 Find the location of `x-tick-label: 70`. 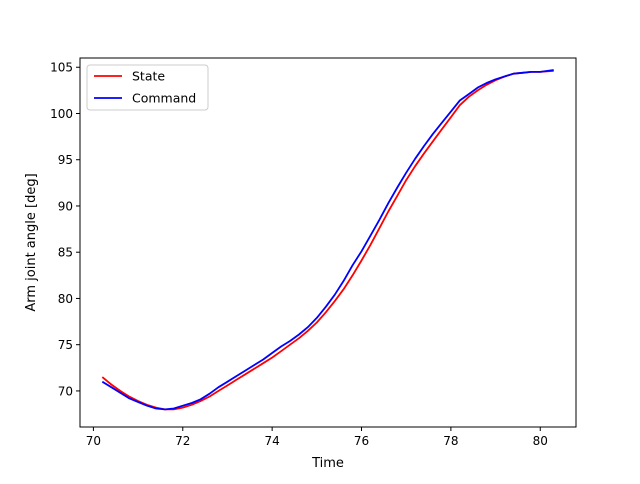

x-tick-label: 70 is located at coordinates (93, 441).